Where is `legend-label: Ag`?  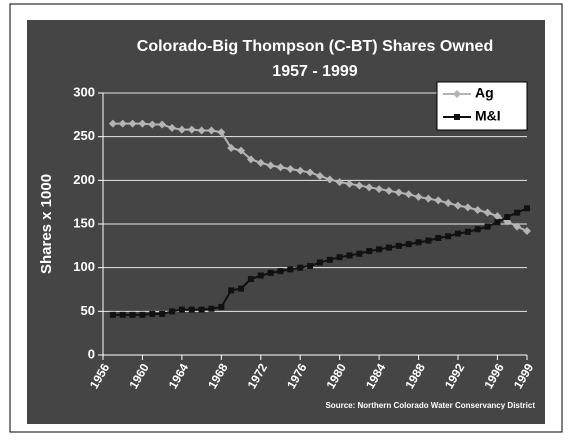
legend-label: Ag is located at coordinates (484, 93).